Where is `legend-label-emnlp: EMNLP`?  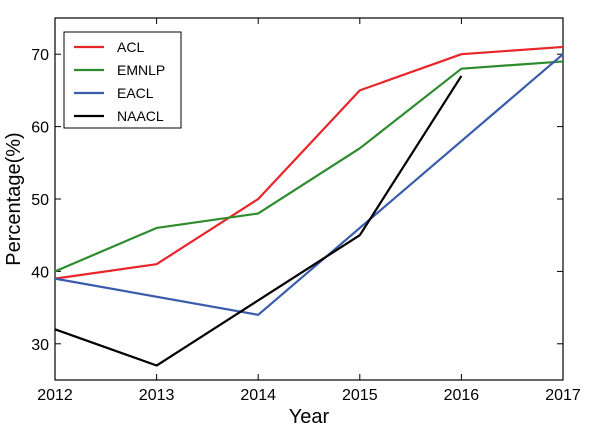
legend-label-emnlp: EMNLP is located at coordinates (141, 70).